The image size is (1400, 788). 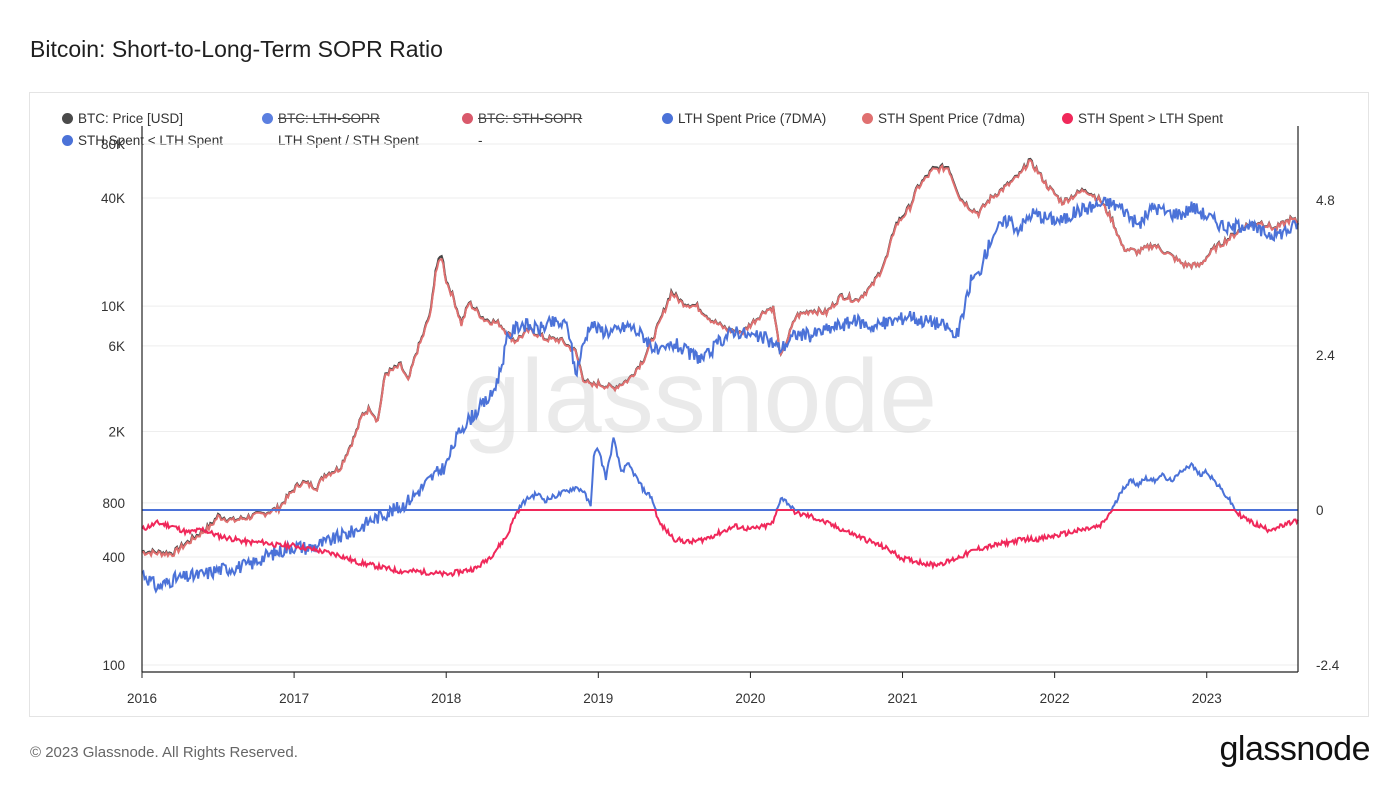 What do you see at coordinates (236, 49) in the screenshot?
I see `chart-title: Bitcoin: Short-to-Long-Term SOPR Ratio` at bounding box center [236, 49].